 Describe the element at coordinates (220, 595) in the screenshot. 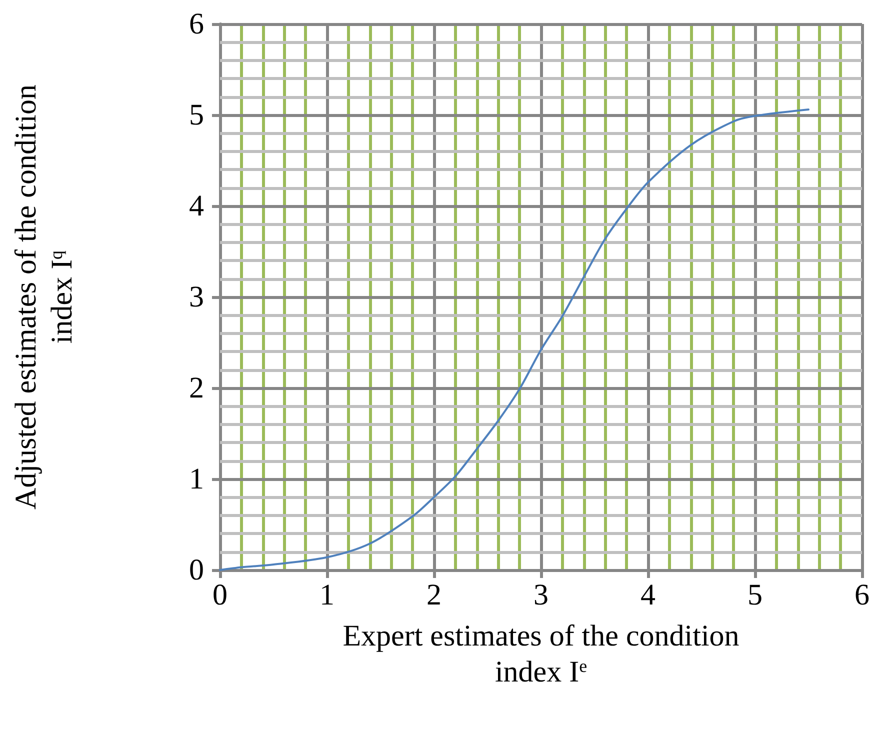

I see `x-tick-label: 0` at that location.